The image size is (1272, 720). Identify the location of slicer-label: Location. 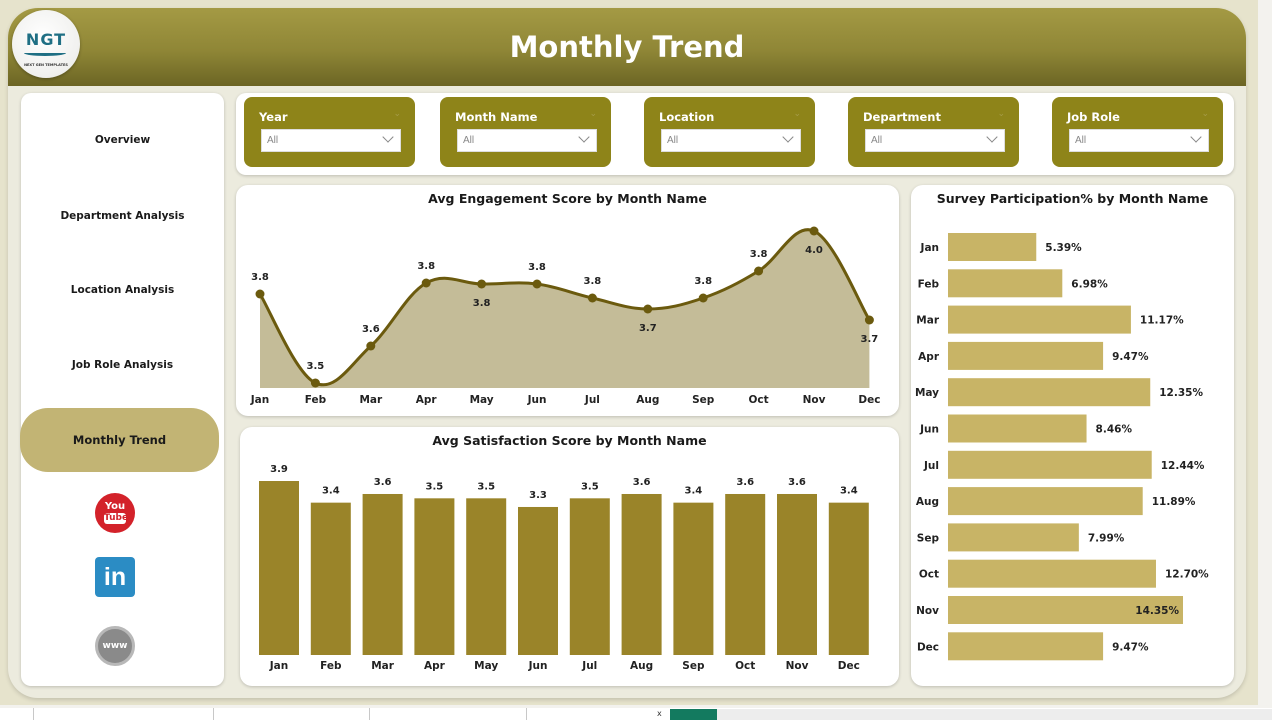
(687, 117).